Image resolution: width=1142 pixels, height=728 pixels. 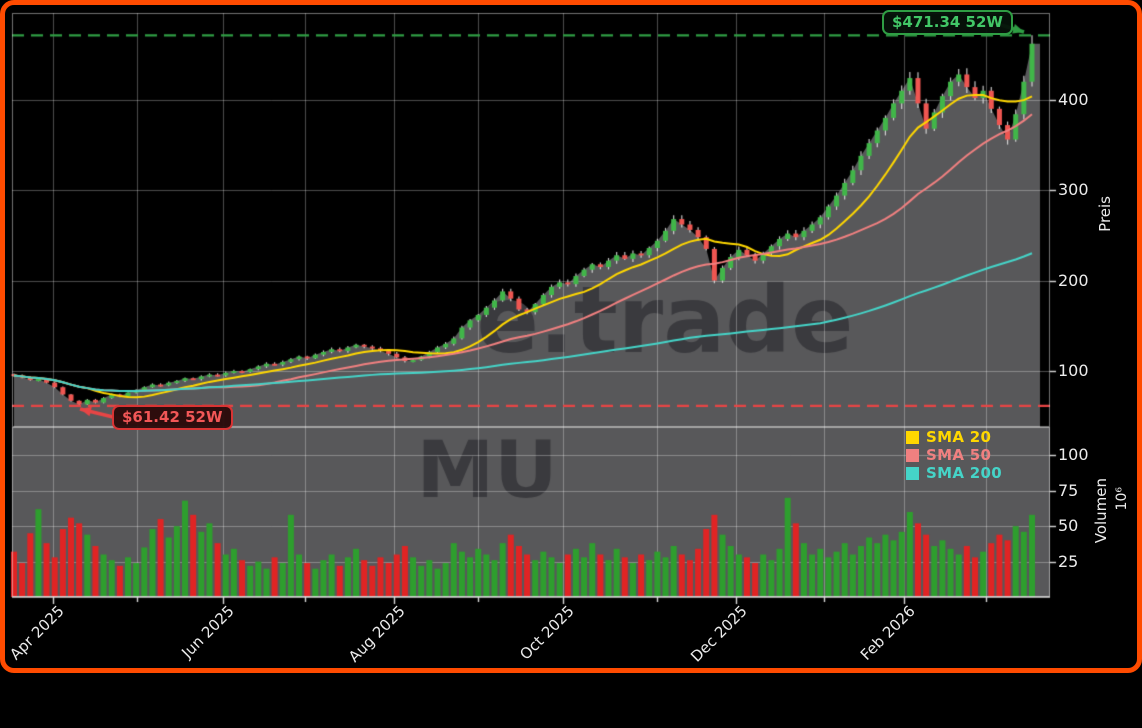 I want to click on volume-axis-title: Volumen, so click(x=1101, y=511).